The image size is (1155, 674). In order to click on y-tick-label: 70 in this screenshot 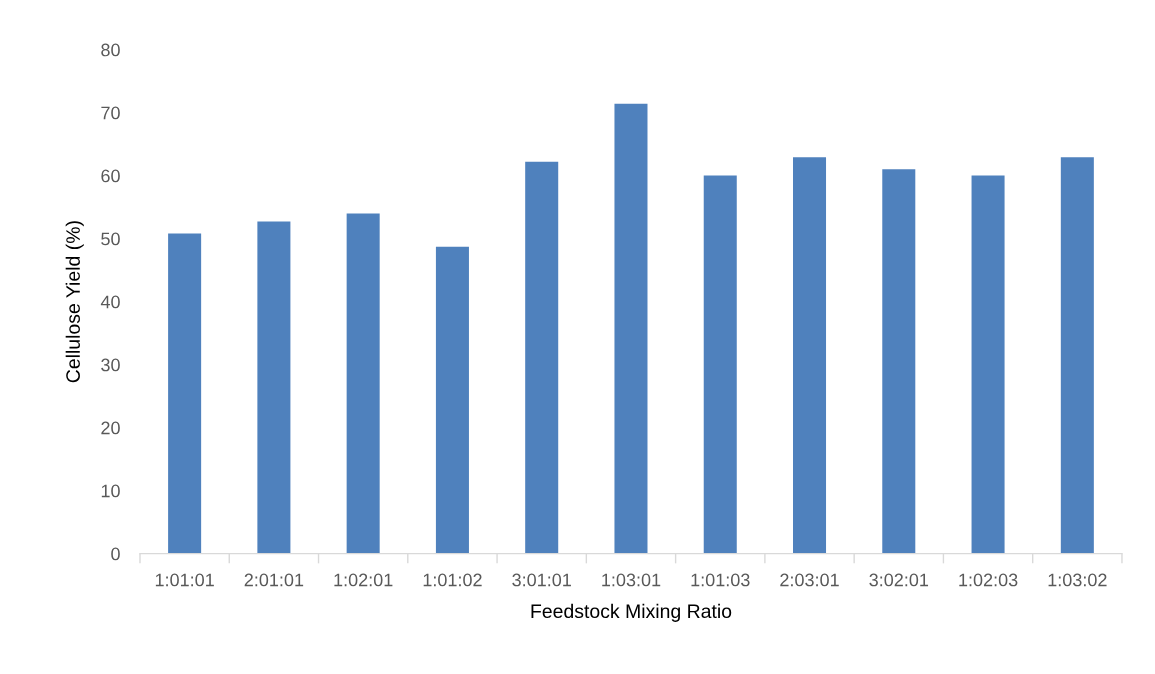, I will do `click(110, 113)`.